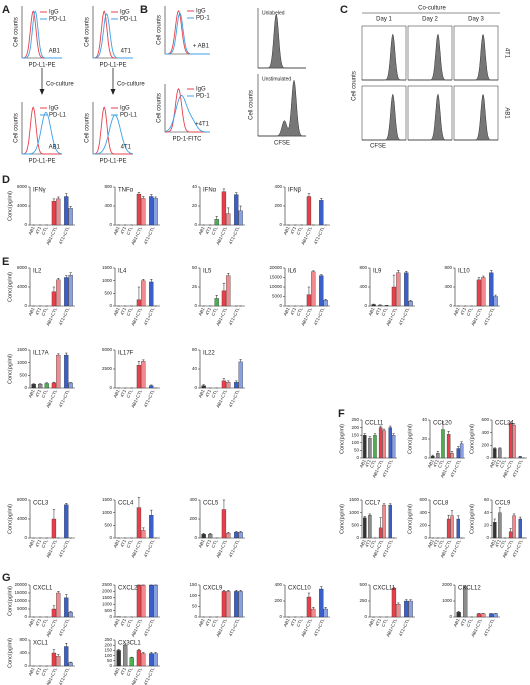 Image resolution: width=530 pixels, height=685 pixels. What do you see at coordinates (377, 272) in the screenshot?
I see `chart-title: IL9` at bounding box center [377, 272].